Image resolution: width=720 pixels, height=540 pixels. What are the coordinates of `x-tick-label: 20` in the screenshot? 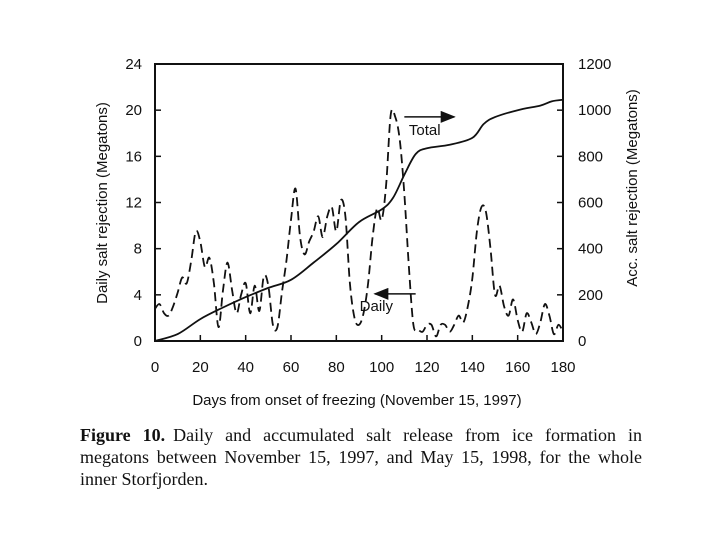 It's located at (200, 367).